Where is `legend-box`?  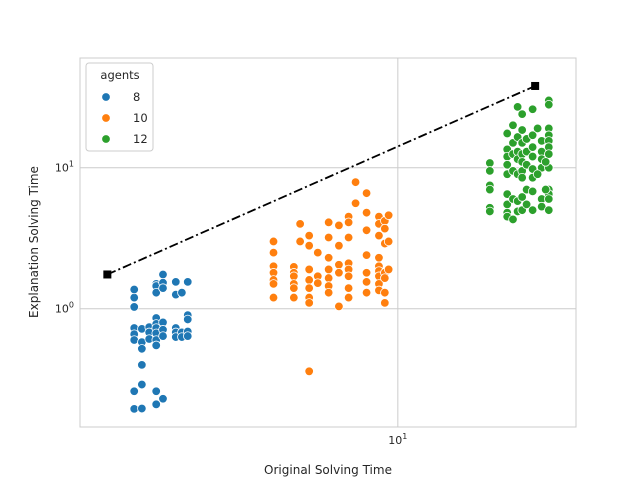
legend-box is located at coordinates (119, 107).